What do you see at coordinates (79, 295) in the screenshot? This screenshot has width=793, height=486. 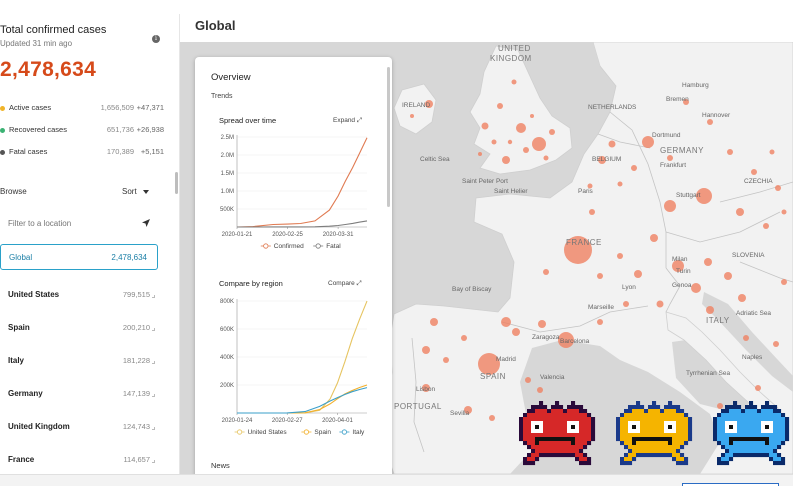 I see `location-item-united-states: United States 799,515` at bounding box center [79, 295].